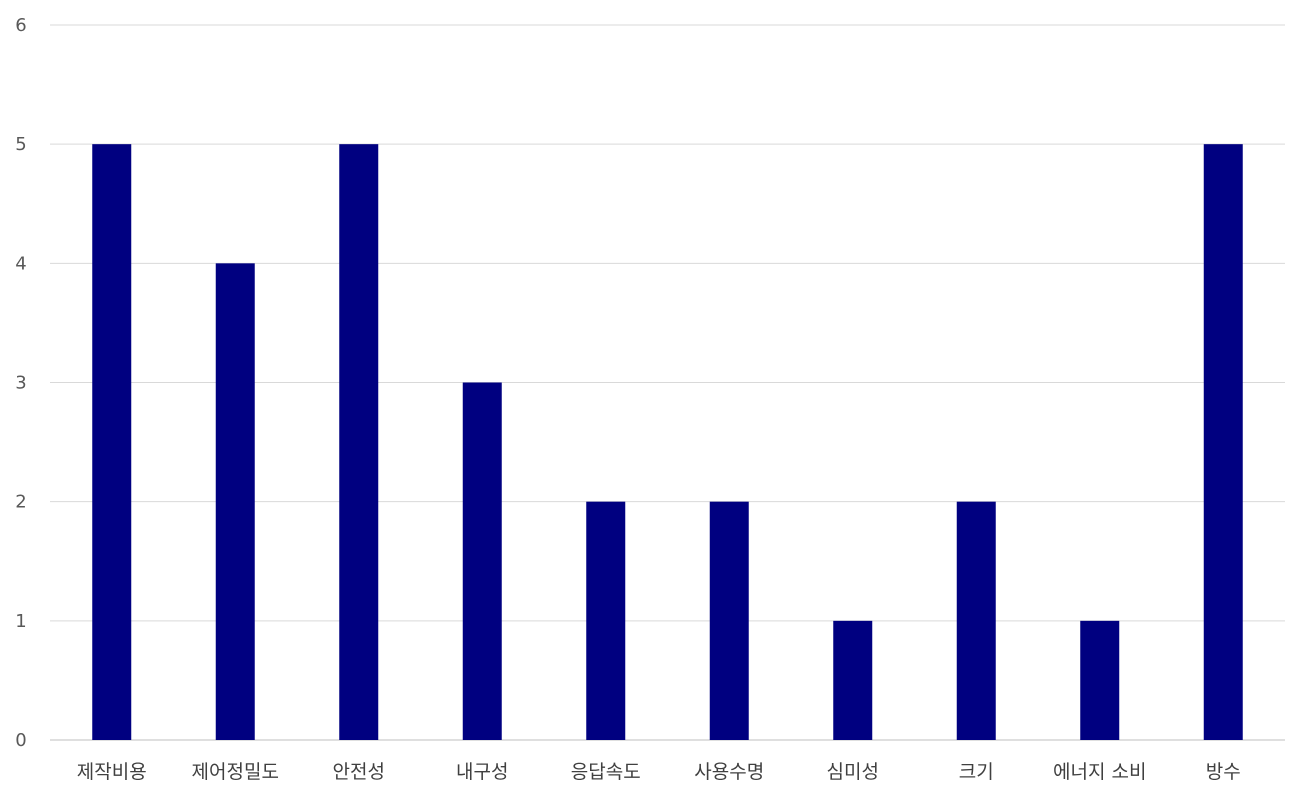 The height and width of the screenshot is (800, 1311). Describe the element at coordinates (20, 144) in the screenshot. I see `y-tick-label: 5` at that location.